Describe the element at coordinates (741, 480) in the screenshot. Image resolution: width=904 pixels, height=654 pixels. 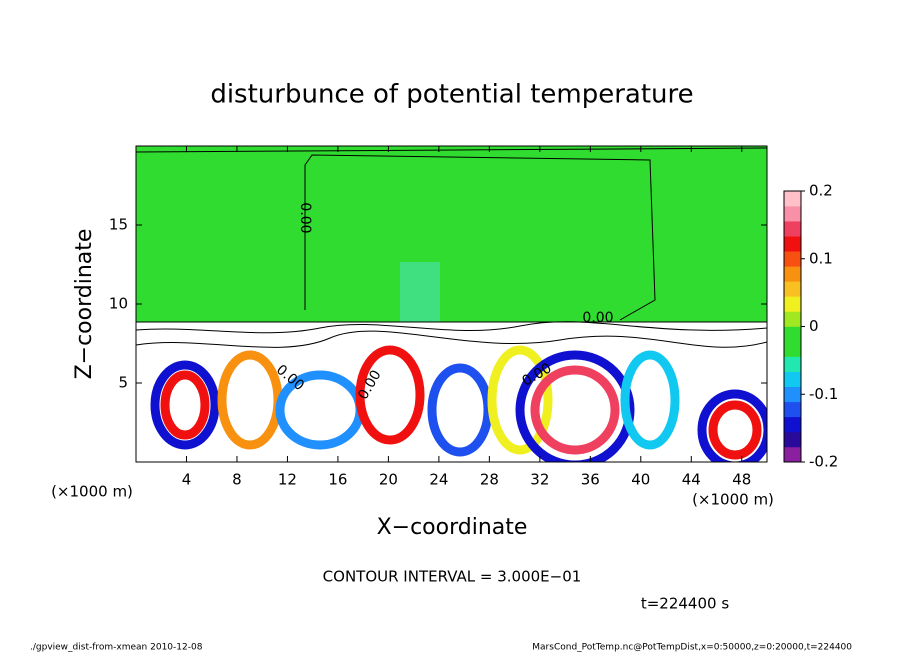
I see `x-tick-label: 48` at that location.